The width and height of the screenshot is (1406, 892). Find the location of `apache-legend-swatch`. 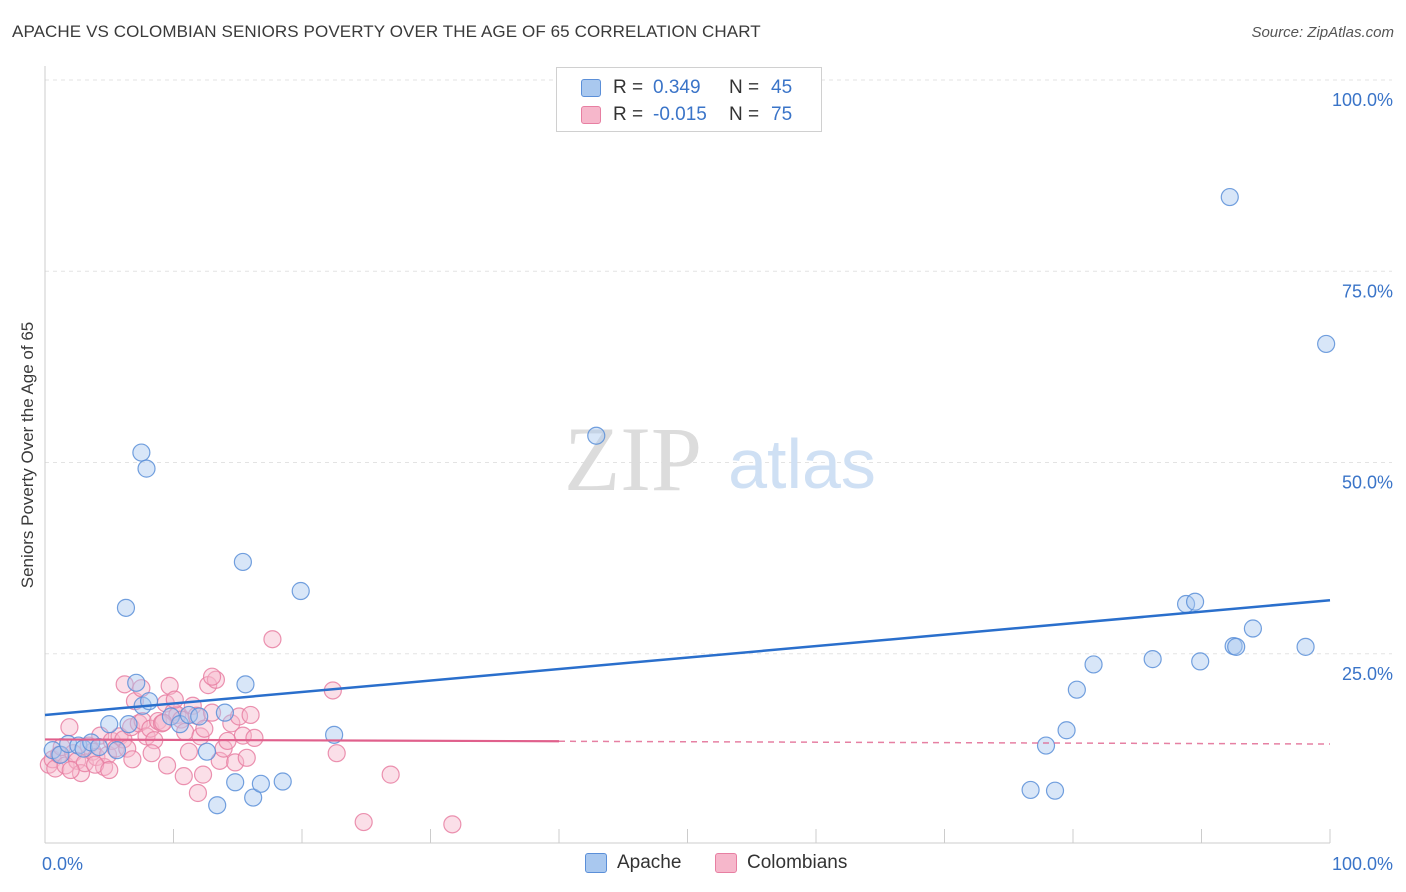

apache-legend-swatch is located at coordinates (596, 863).